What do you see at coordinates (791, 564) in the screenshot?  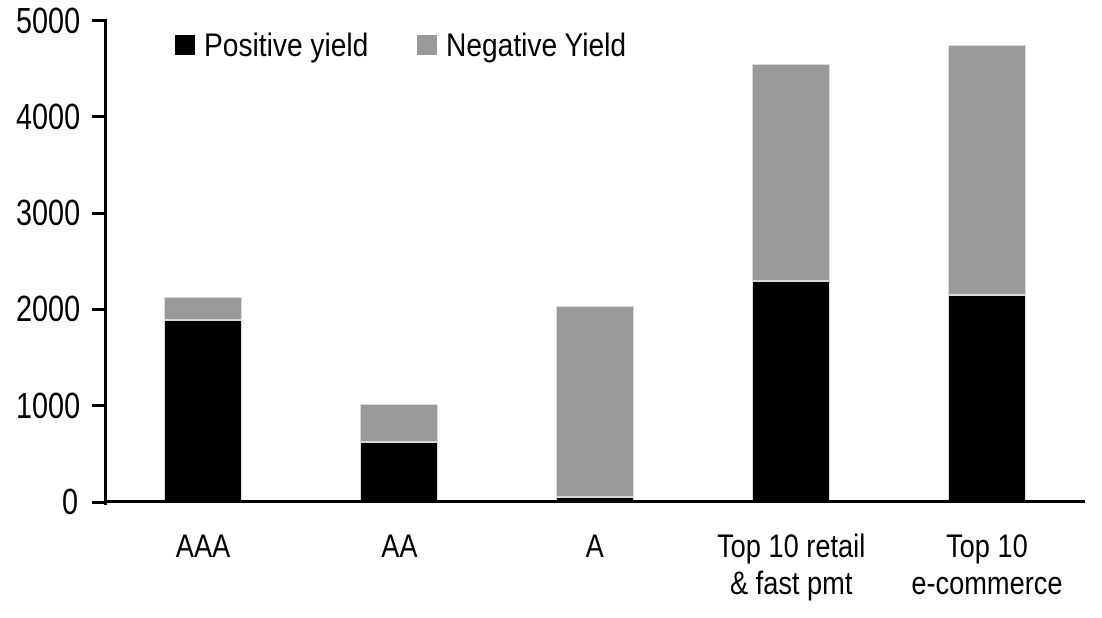 I see `x-category-label-top-10-retail-fast-pmt: Top 10 retail & fast pmt` at bounding box center [791, 564].